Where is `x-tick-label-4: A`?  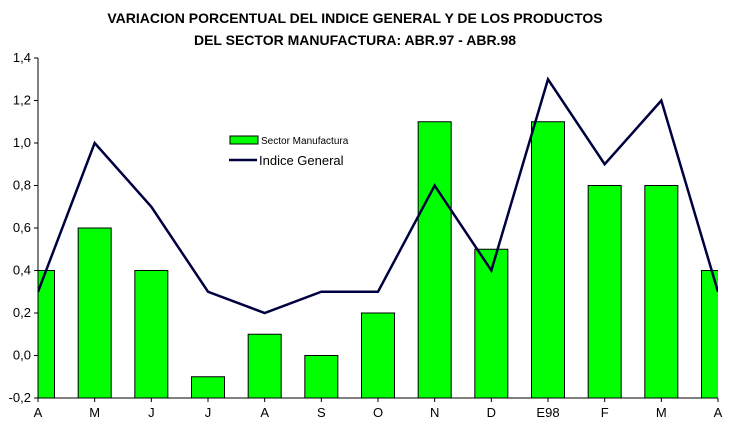
x-tick-label-4: A is located at coordinates (264, 412).